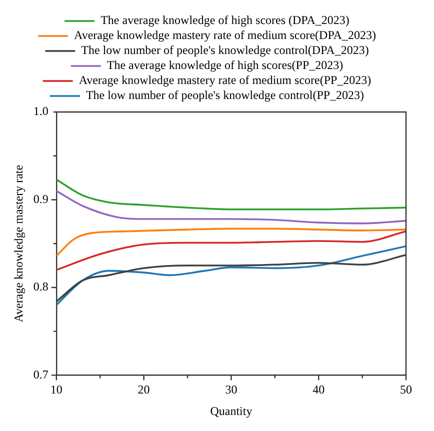 This screenshot has width=434, height=431. What do you see at coordinates (225, 35) in the screenshot?
I see `legend-label: Average knowledge mastery rate of medium score(DPA_2023)` at bounding box center [225, 35].